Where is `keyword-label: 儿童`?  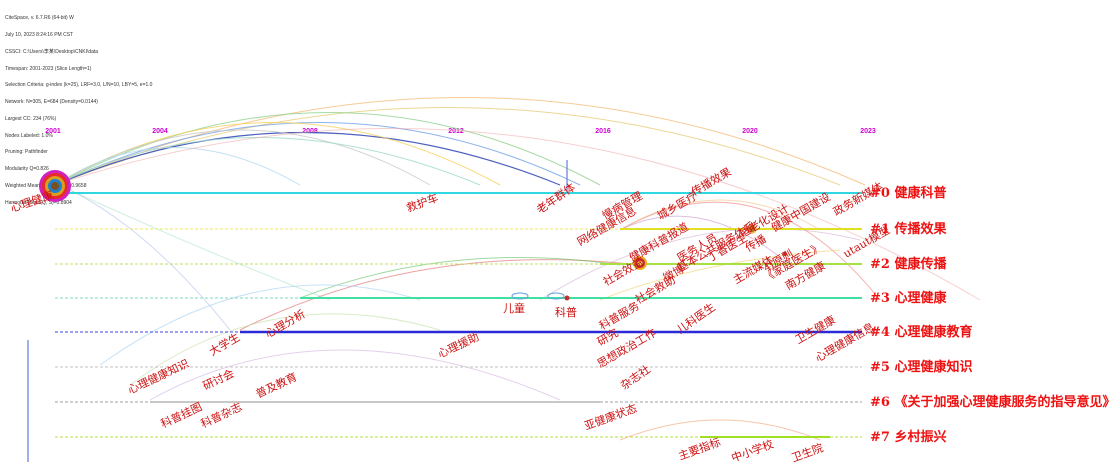
keyword-label: 儿童 is located at coordinates (514, 308).